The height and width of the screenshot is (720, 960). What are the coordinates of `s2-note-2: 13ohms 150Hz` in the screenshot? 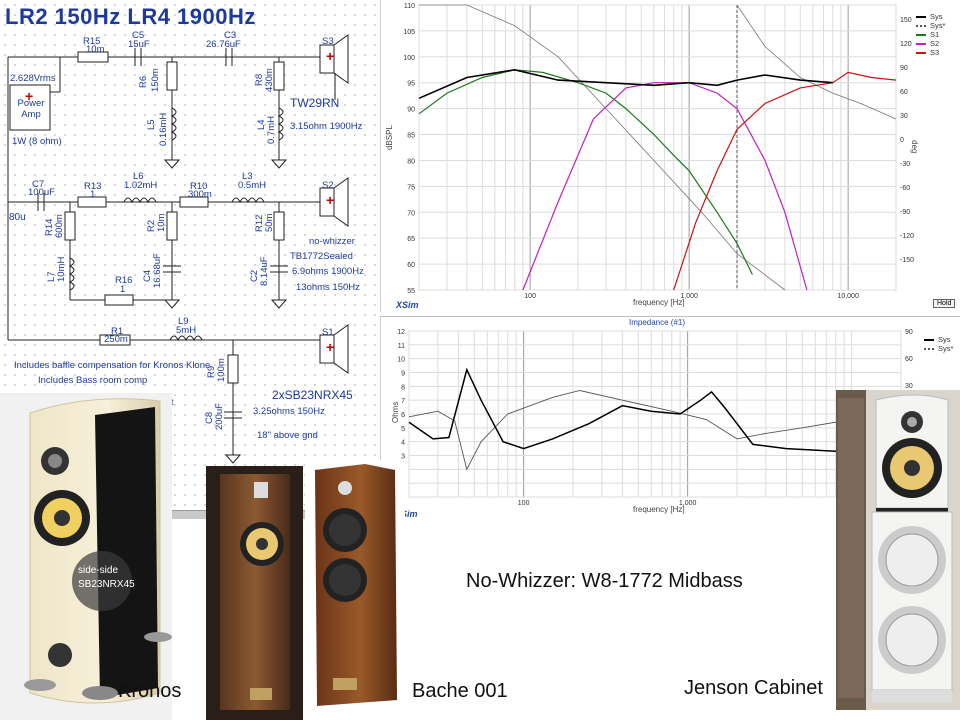 It's located at (328, 287).